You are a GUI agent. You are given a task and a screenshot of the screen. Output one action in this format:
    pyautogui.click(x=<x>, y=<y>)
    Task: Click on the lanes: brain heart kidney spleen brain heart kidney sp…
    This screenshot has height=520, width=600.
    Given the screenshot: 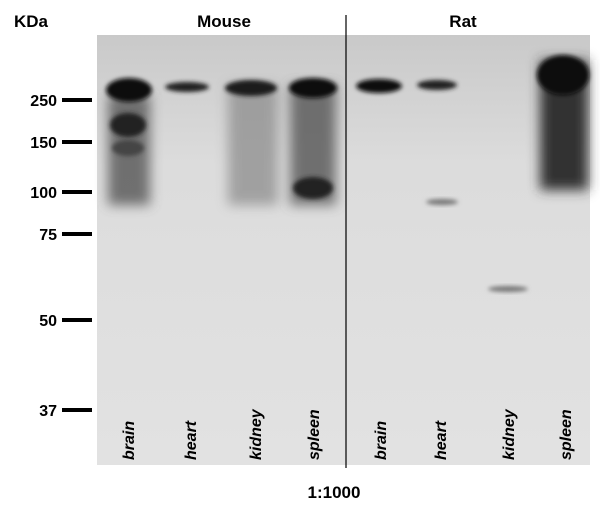 What is the action you would take?
    pyautogui.click(x=348, y=434)
    